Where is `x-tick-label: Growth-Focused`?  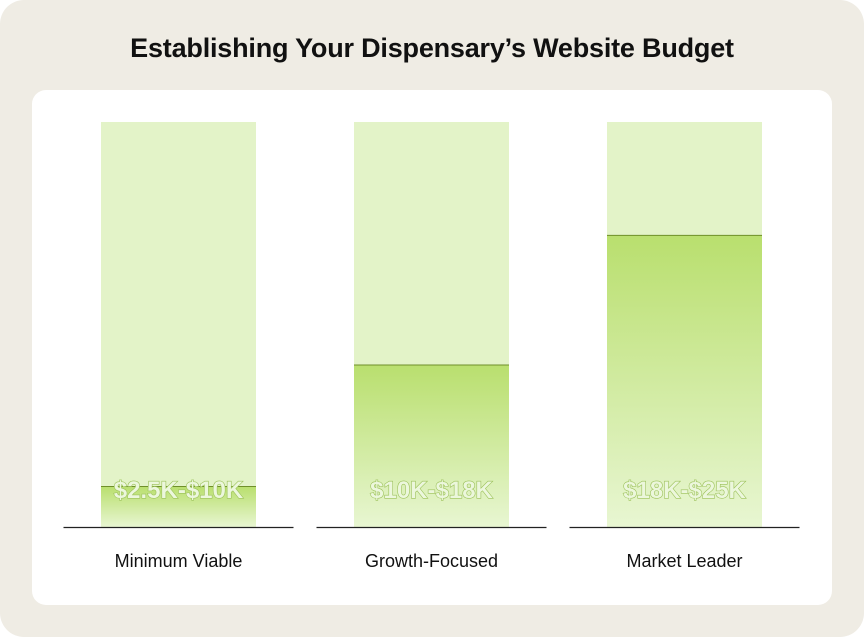
x-tick-label: Growth-Focused is located at coordinates (431, 561).